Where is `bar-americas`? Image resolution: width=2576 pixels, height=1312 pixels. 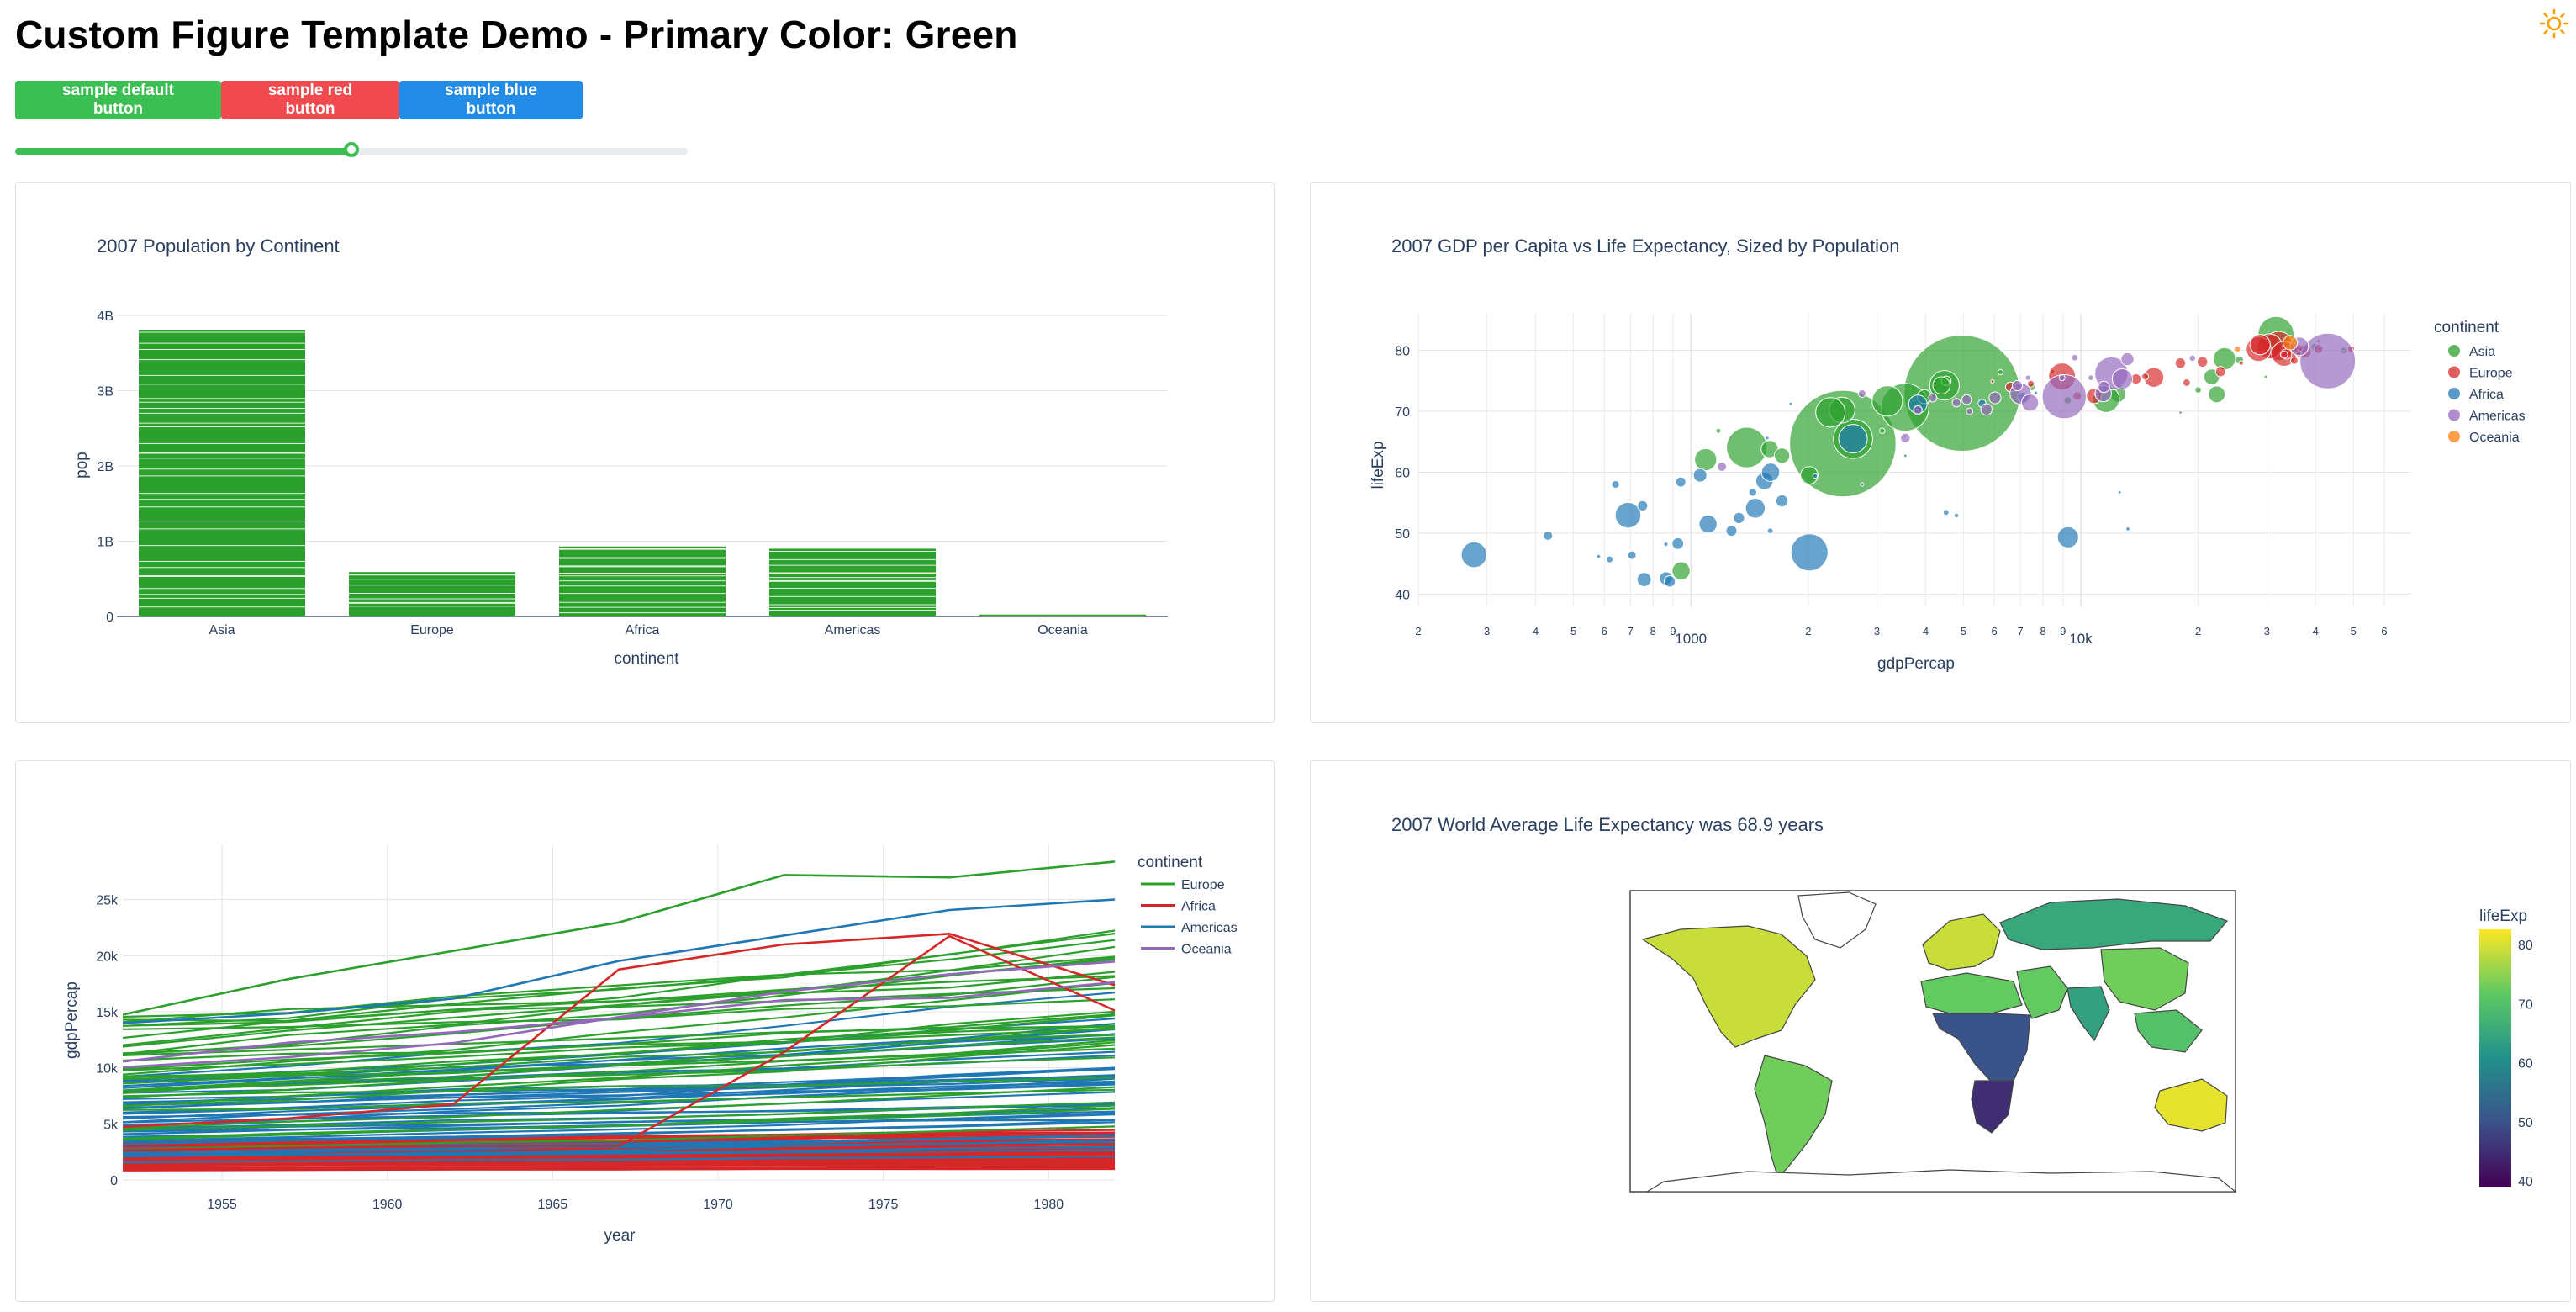
bar-americas is located at coordinates (852, 582).